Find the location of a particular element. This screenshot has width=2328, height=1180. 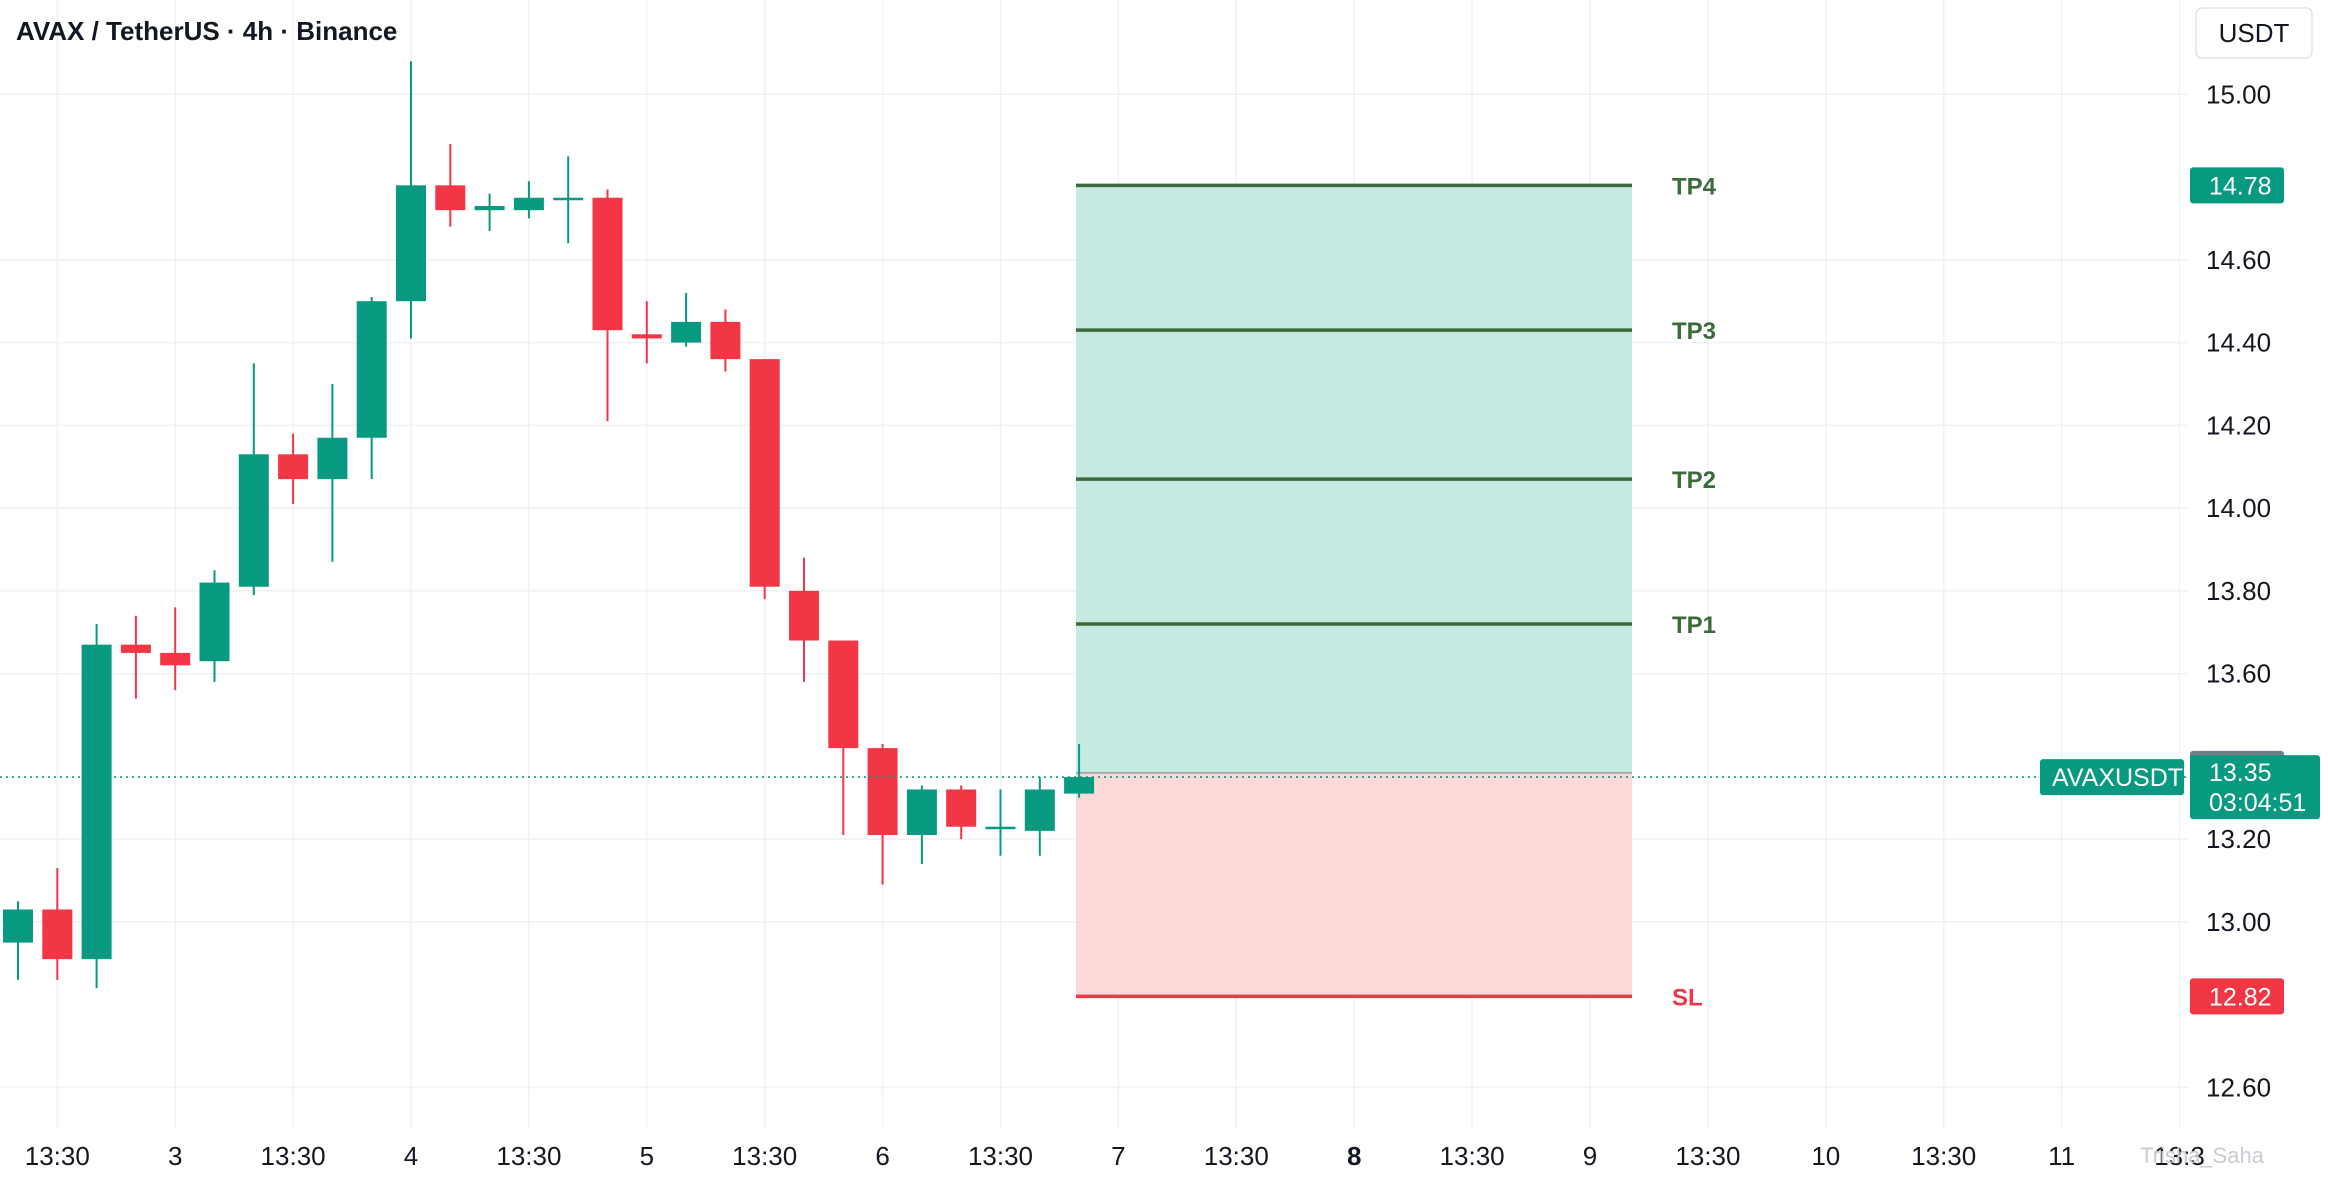

time-tick-label: 5 is located at coordinates (647, 1156).